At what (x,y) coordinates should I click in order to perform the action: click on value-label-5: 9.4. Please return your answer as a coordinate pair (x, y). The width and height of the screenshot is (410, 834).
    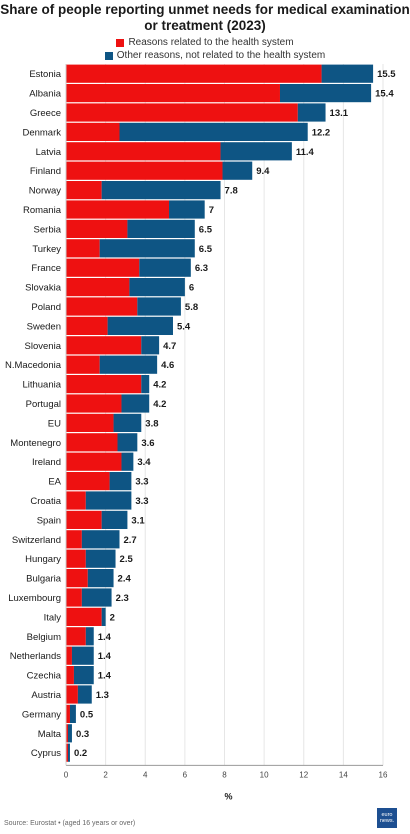
    Looking at the image, I should click on (263, 171).